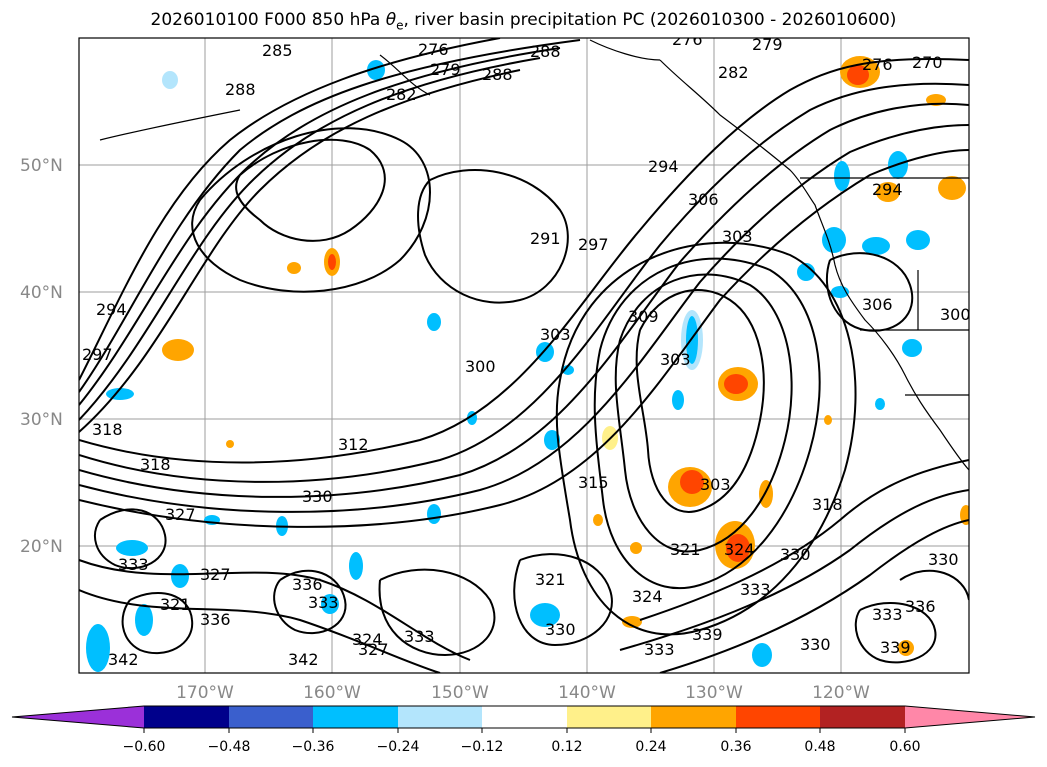 This screenshot has width=1047, height=767. What do you see at coordinates (482, 747) in the screenshot?
I see `colorbar-tick-label: −0.12` at bounding box center [482, 747].